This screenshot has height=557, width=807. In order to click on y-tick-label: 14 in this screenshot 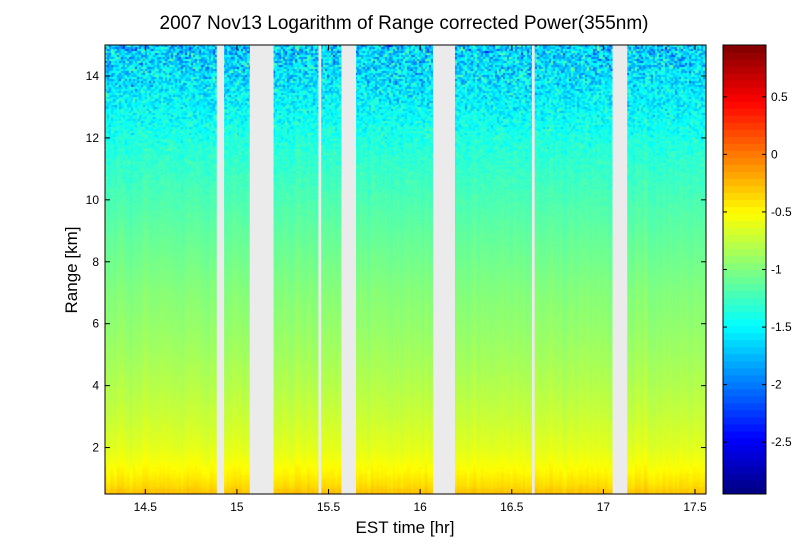, I will do `click(93, 76)`.